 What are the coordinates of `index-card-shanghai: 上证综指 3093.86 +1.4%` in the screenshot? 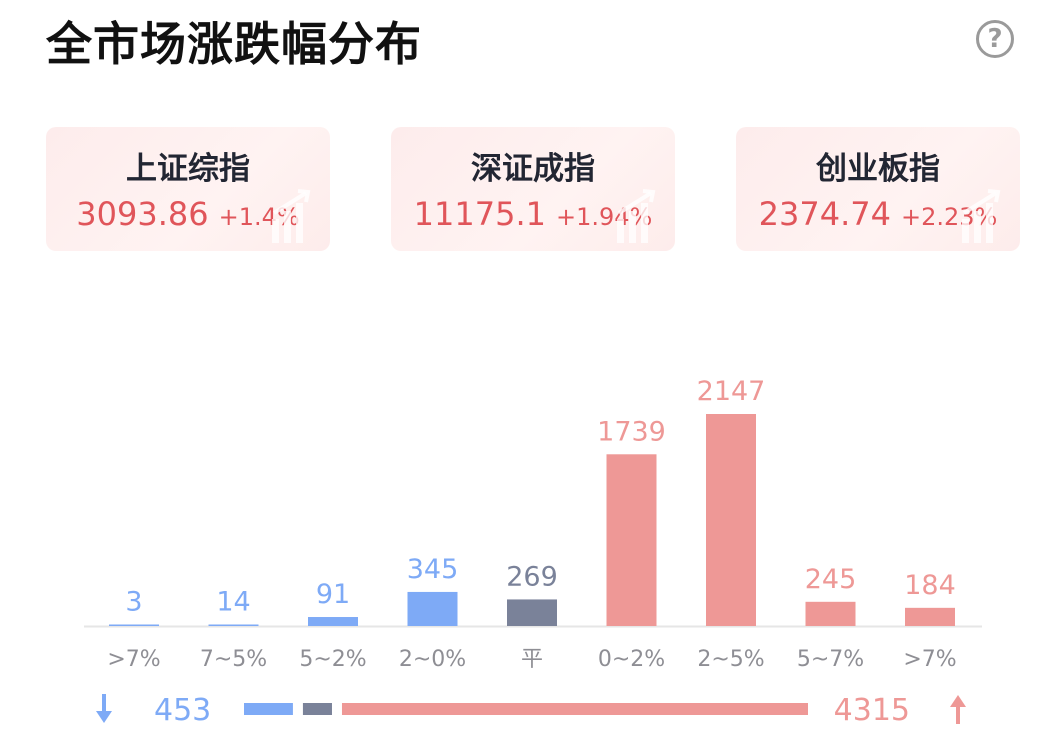 It's located at (188, 189).